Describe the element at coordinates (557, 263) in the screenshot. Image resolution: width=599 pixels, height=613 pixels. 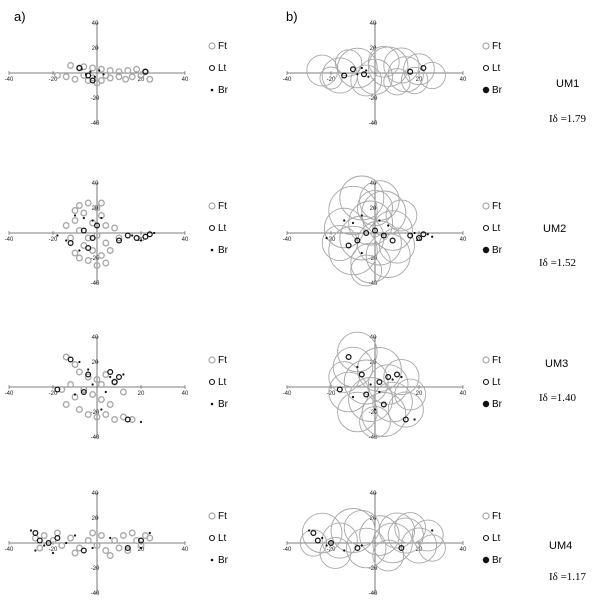
I see `index-label-um2: Iδ =1.52` at that location.